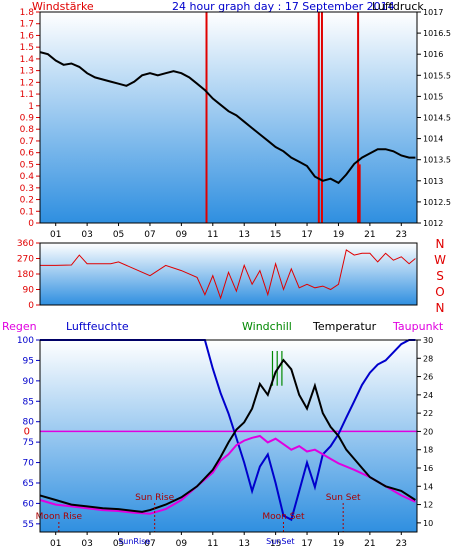  What do you see at coordinates (418, 326) in the screenshot?
I see `legend-taupunkt: Taupunkt` at bounding box center [418, 326].